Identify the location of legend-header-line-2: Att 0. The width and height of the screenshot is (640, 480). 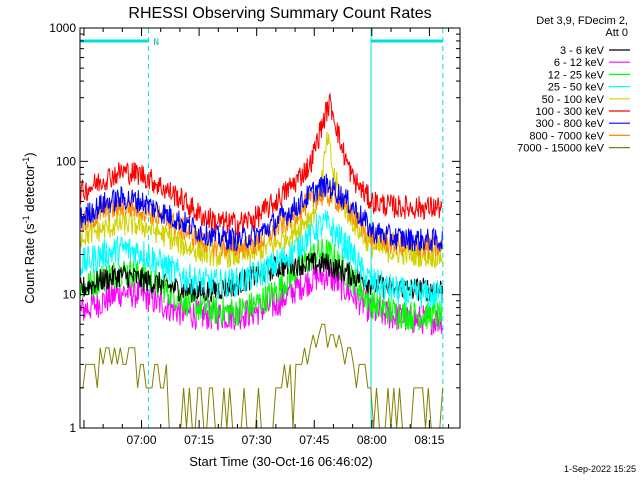
(616, 33).